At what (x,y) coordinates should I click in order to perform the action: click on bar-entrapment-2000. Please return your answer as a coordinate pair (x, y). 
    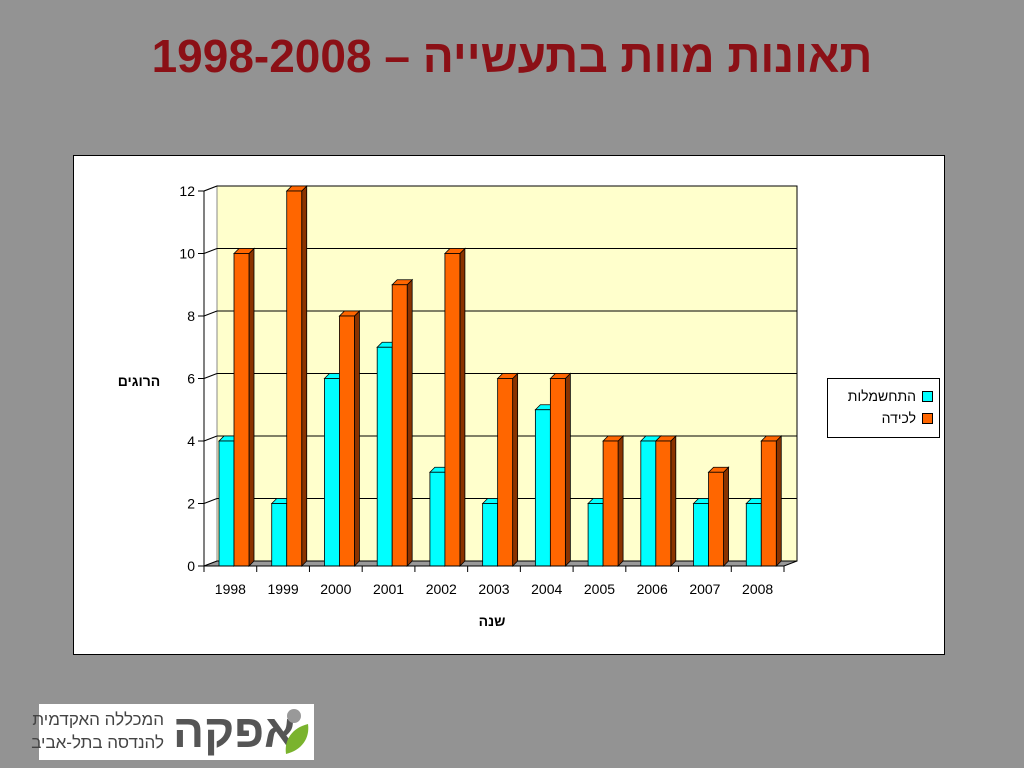
    Looking at the image, I should click on (349, 438).